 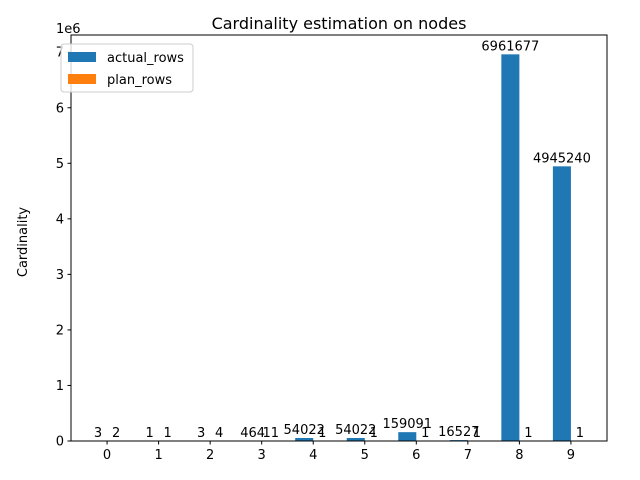 I want to click on chart-title: Cardinality estimation on nodes, so click(x=339, y=23).